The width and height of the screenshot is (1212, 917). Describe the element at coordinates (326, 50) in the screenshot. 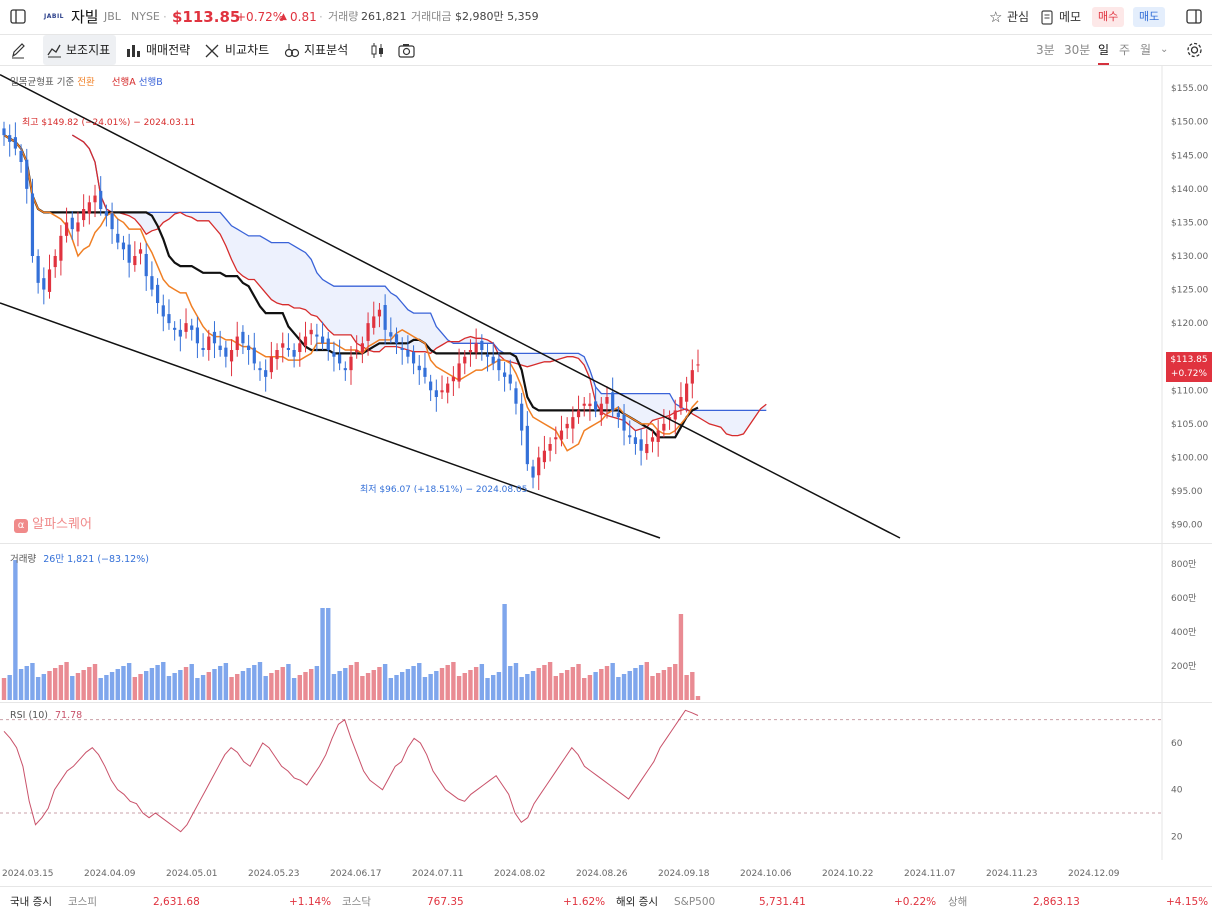

I see `analysis-label: 지표분석` at that location.